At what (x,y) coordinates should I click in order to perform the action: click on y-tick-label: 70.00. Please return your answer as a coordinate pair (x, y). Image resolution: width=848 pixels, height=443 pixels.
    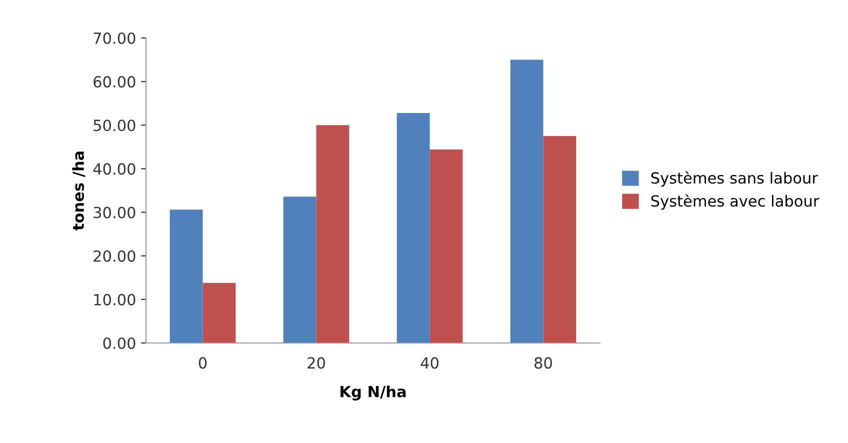
    Looking at the image, I should click on (115, 38).